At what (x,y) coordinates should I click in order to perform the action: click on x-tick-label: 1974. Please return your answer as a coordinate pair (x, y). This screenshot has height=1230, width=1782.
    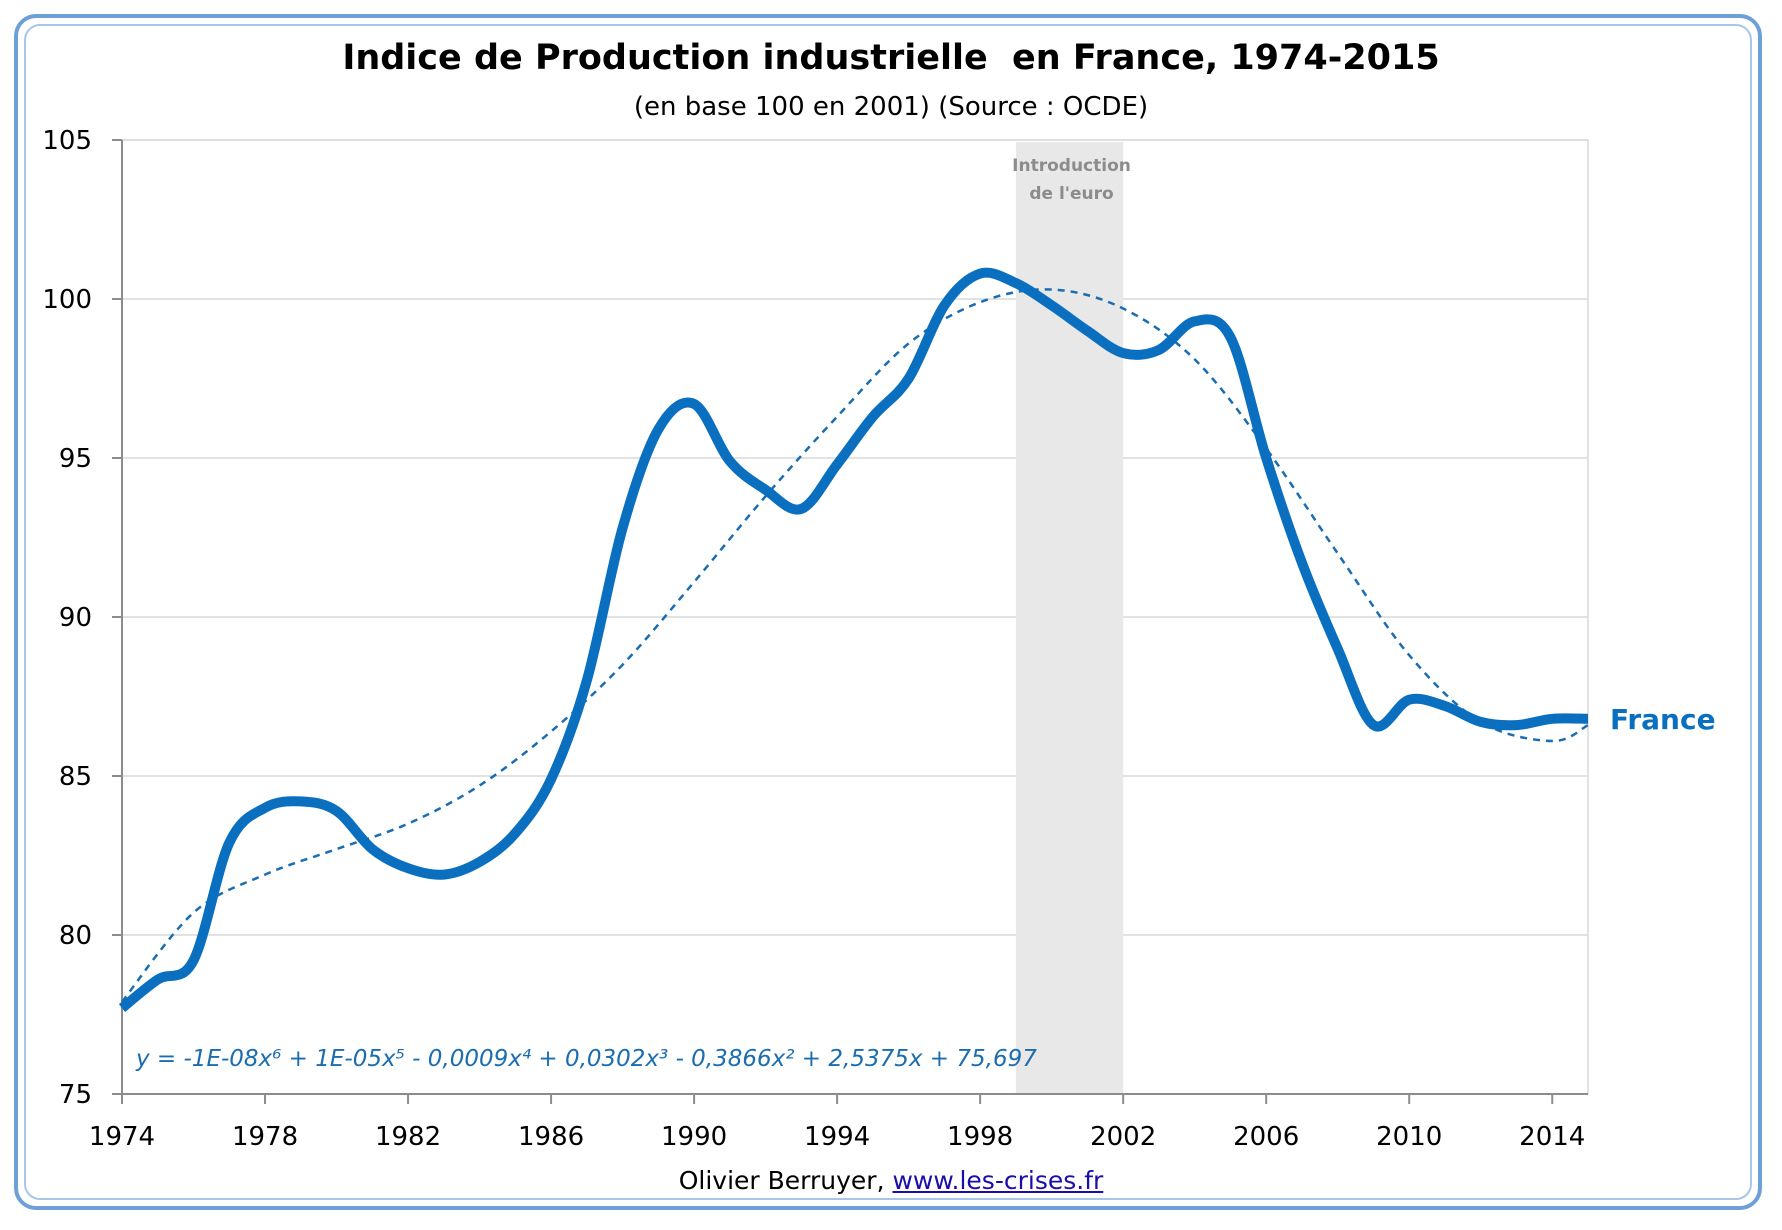
    Looking at the image, I should click on (122, 1137).